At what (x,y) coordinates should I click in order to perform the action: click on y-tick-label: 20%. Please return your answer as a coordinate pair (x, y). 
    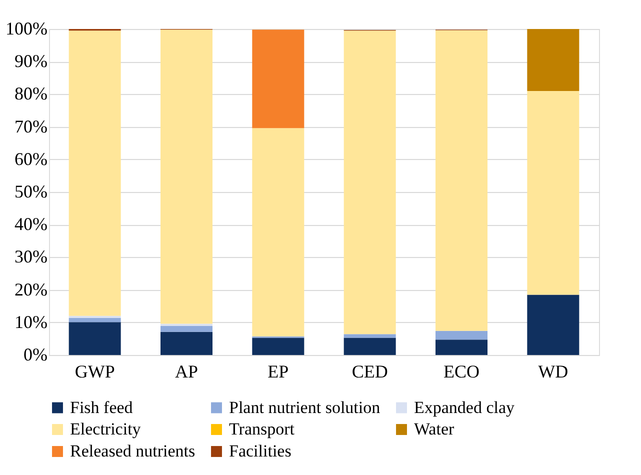
    Looking at the image, I should click on (31, 289).